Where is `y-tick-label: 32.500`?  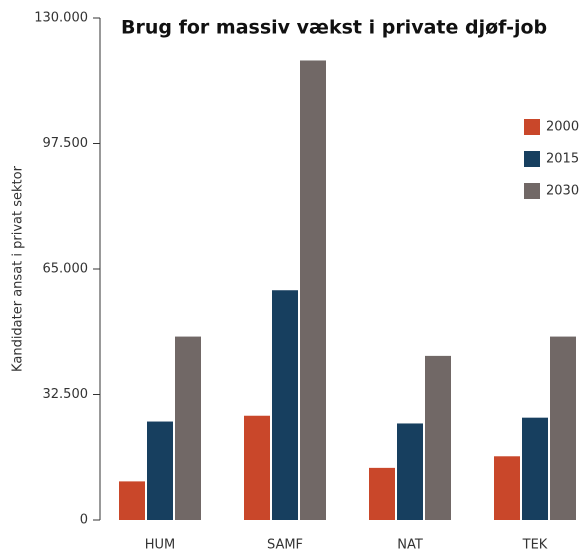
y-tick-label: 32.500 is located at coordinates (66, 394).